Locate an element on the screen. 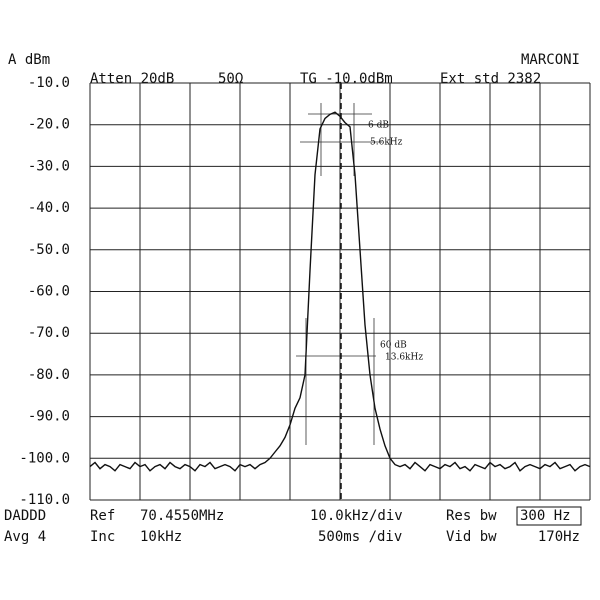 The image size is (600, 600). ext: Ext std 2382 is located at coordinates (490, 79).